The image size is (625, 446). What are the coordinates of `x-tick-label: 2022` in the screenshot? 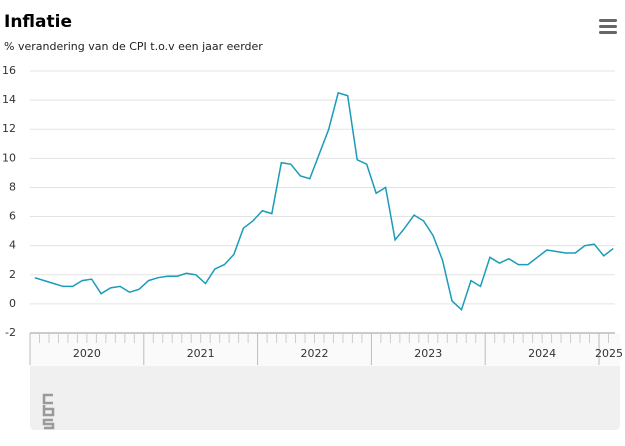 It's located at (315, 353).